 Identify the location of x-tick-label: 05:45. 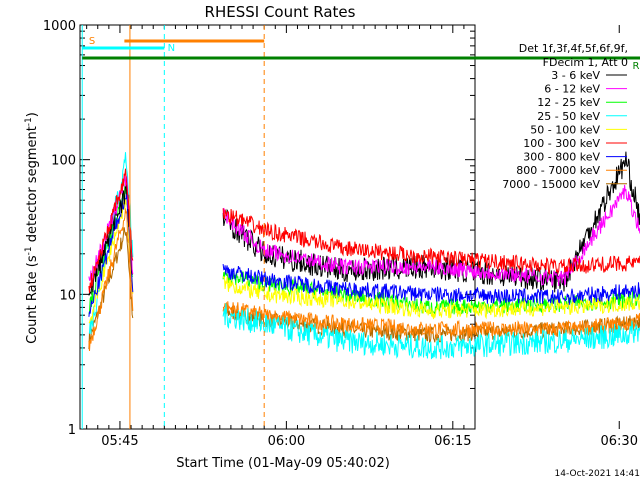
(119, 441).